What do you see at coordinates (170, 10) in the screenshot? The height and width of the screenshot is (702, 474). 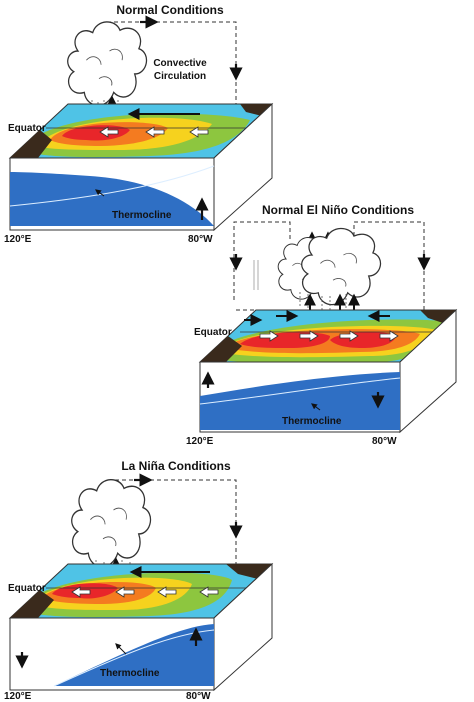 I see `panel-title: Normal Conditions` at bounding box center [170, 10].